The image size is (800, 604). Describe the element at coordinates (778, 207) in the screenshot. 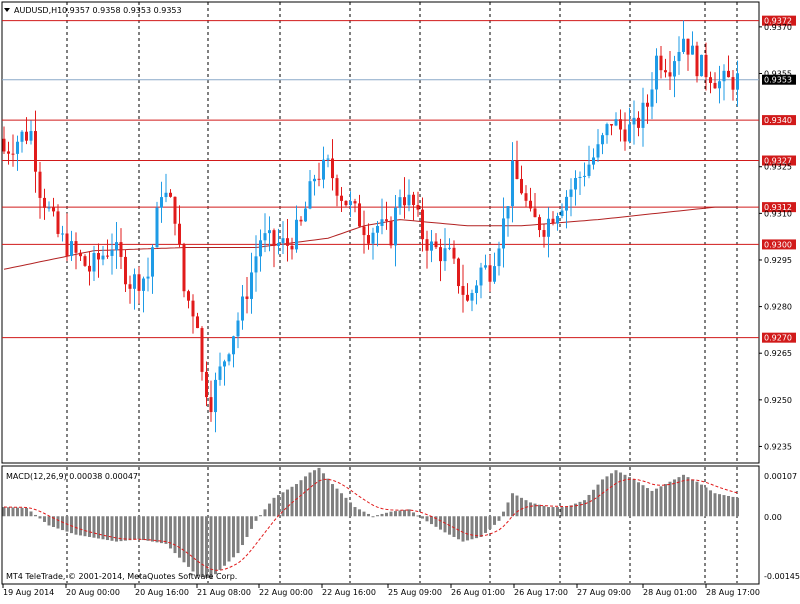

I see `level-label: 0.9312` at that location.